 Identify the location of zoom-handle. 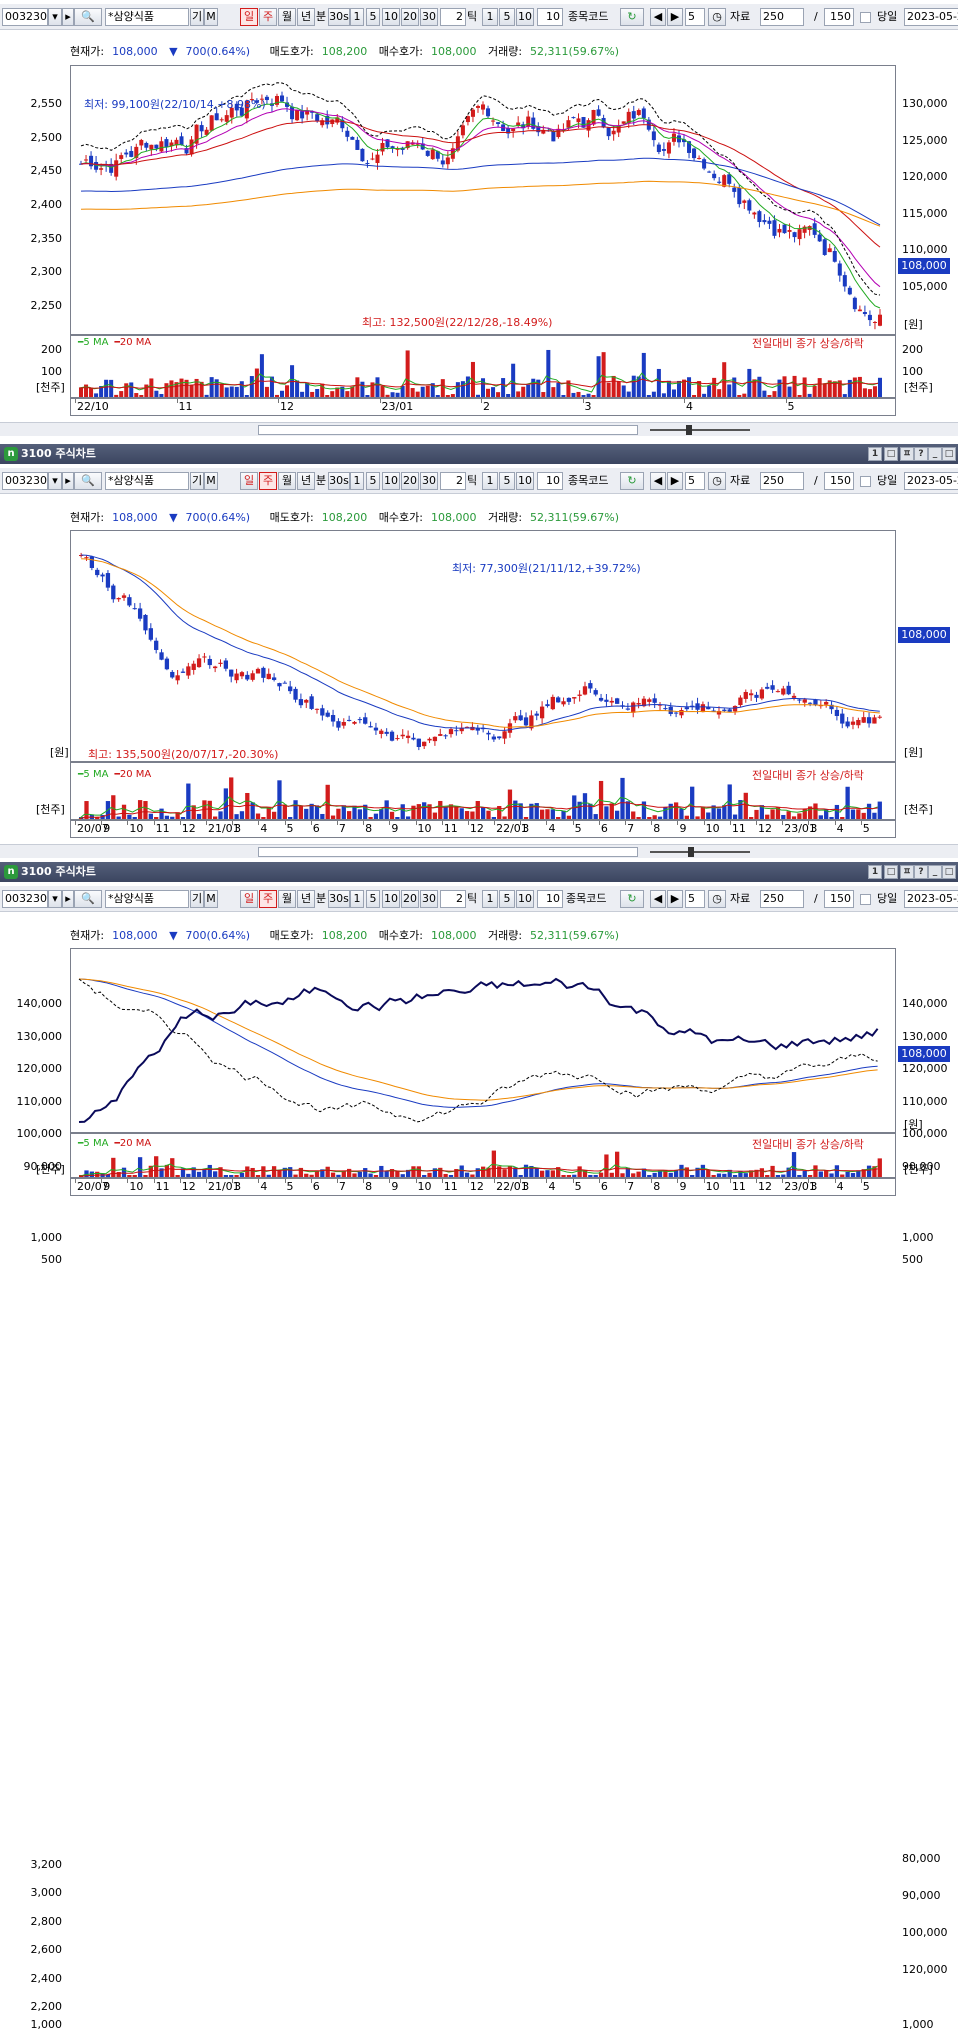
(691, 852).